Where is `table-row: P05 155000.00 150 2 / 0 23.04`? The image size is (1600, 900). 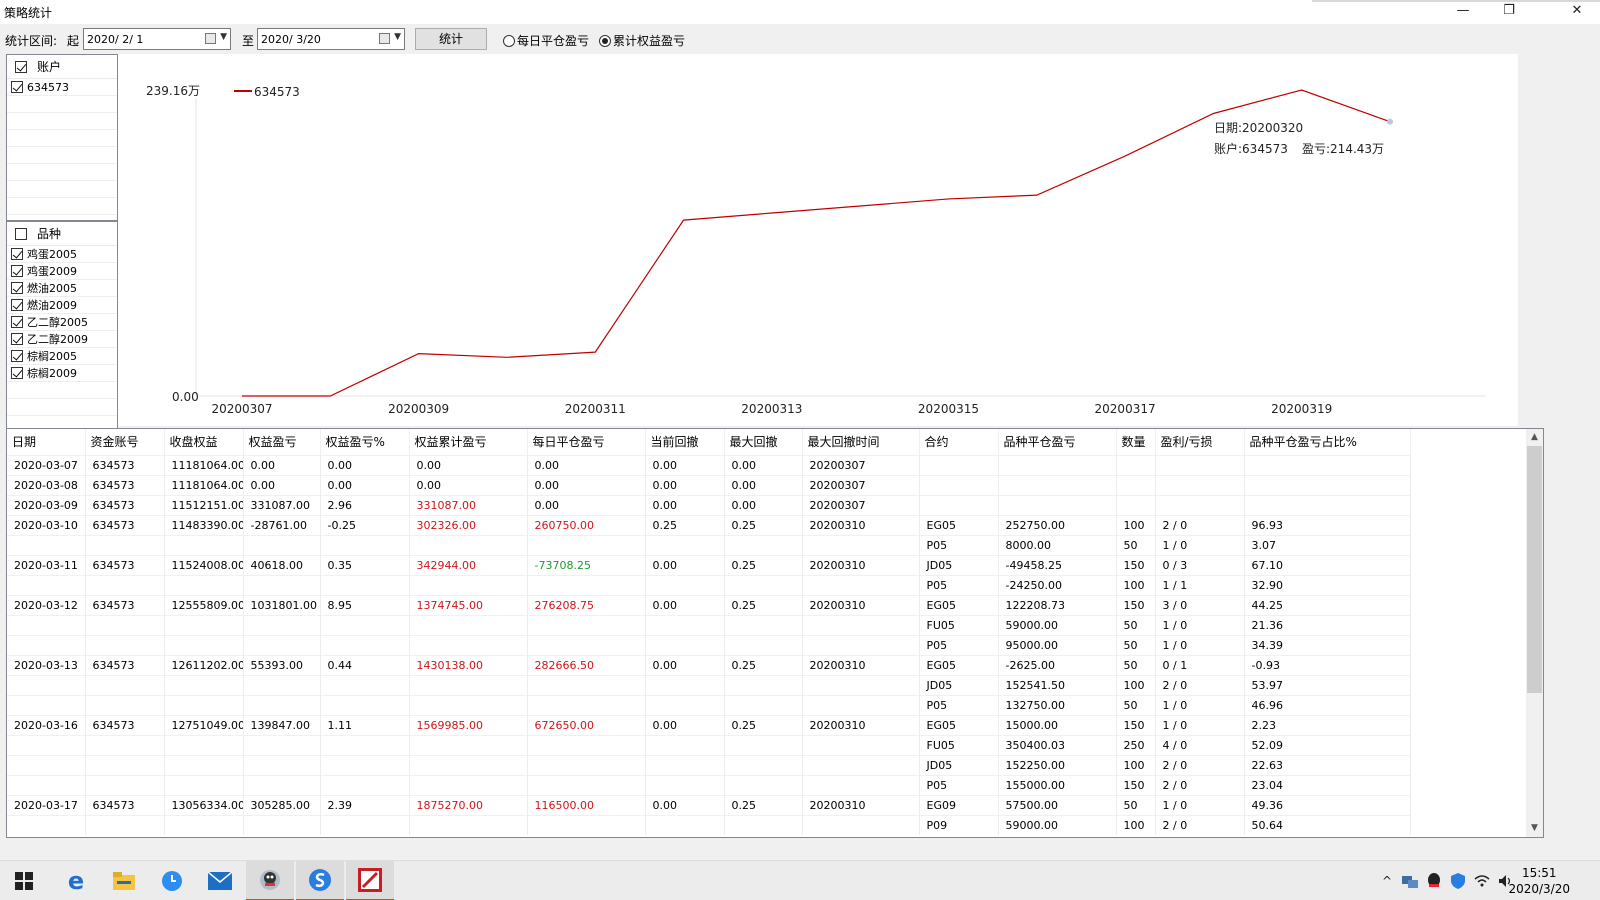
table-row: P05 155000.00 150 2 / 0 23.04 is located at coordinates (709, 784).